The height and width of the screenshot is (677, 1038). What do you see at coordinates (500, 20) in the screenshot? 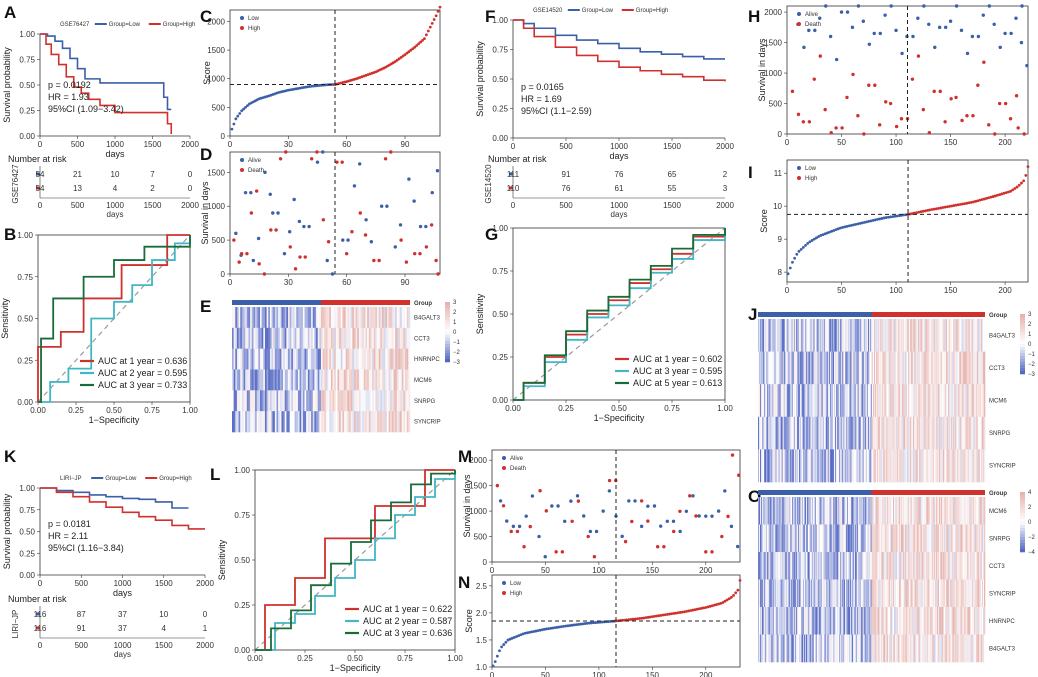
I see `km-f-ytick-label: 1.00` at bounding box center [500, 20].